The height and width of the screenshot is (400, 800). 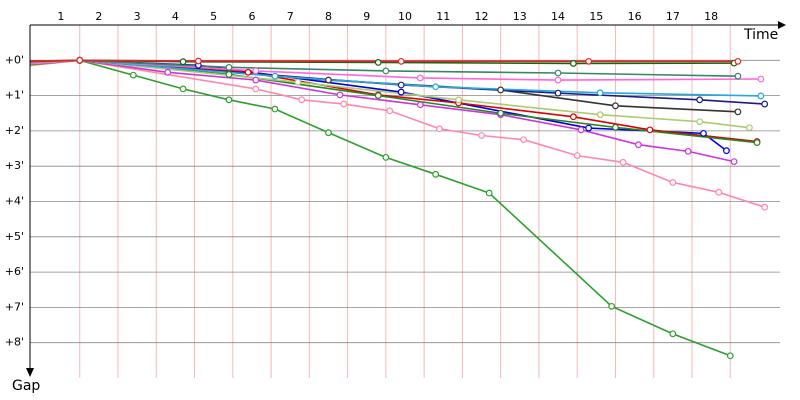 I want to click on y-tick-label: +6', so click(x=14, y=271).